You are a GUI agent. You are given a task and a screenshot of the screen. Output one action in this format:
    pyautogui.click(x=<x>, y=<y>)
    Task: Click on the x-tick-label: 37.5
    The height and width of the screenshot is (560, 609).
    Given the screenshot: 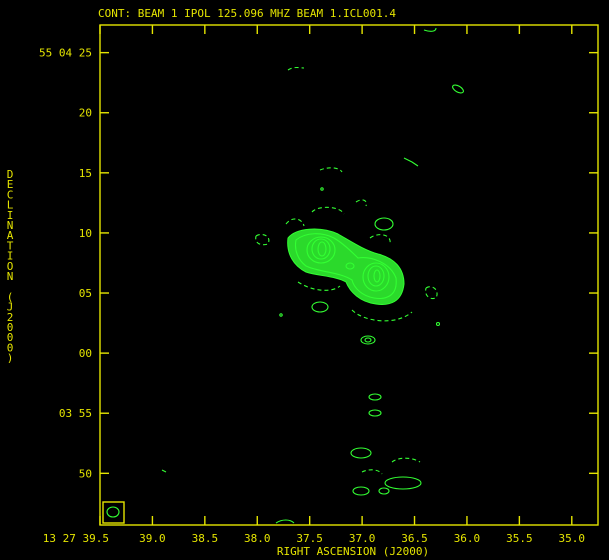 What is the action you would take?
    pyautogui.click(x=309, y=538)
    